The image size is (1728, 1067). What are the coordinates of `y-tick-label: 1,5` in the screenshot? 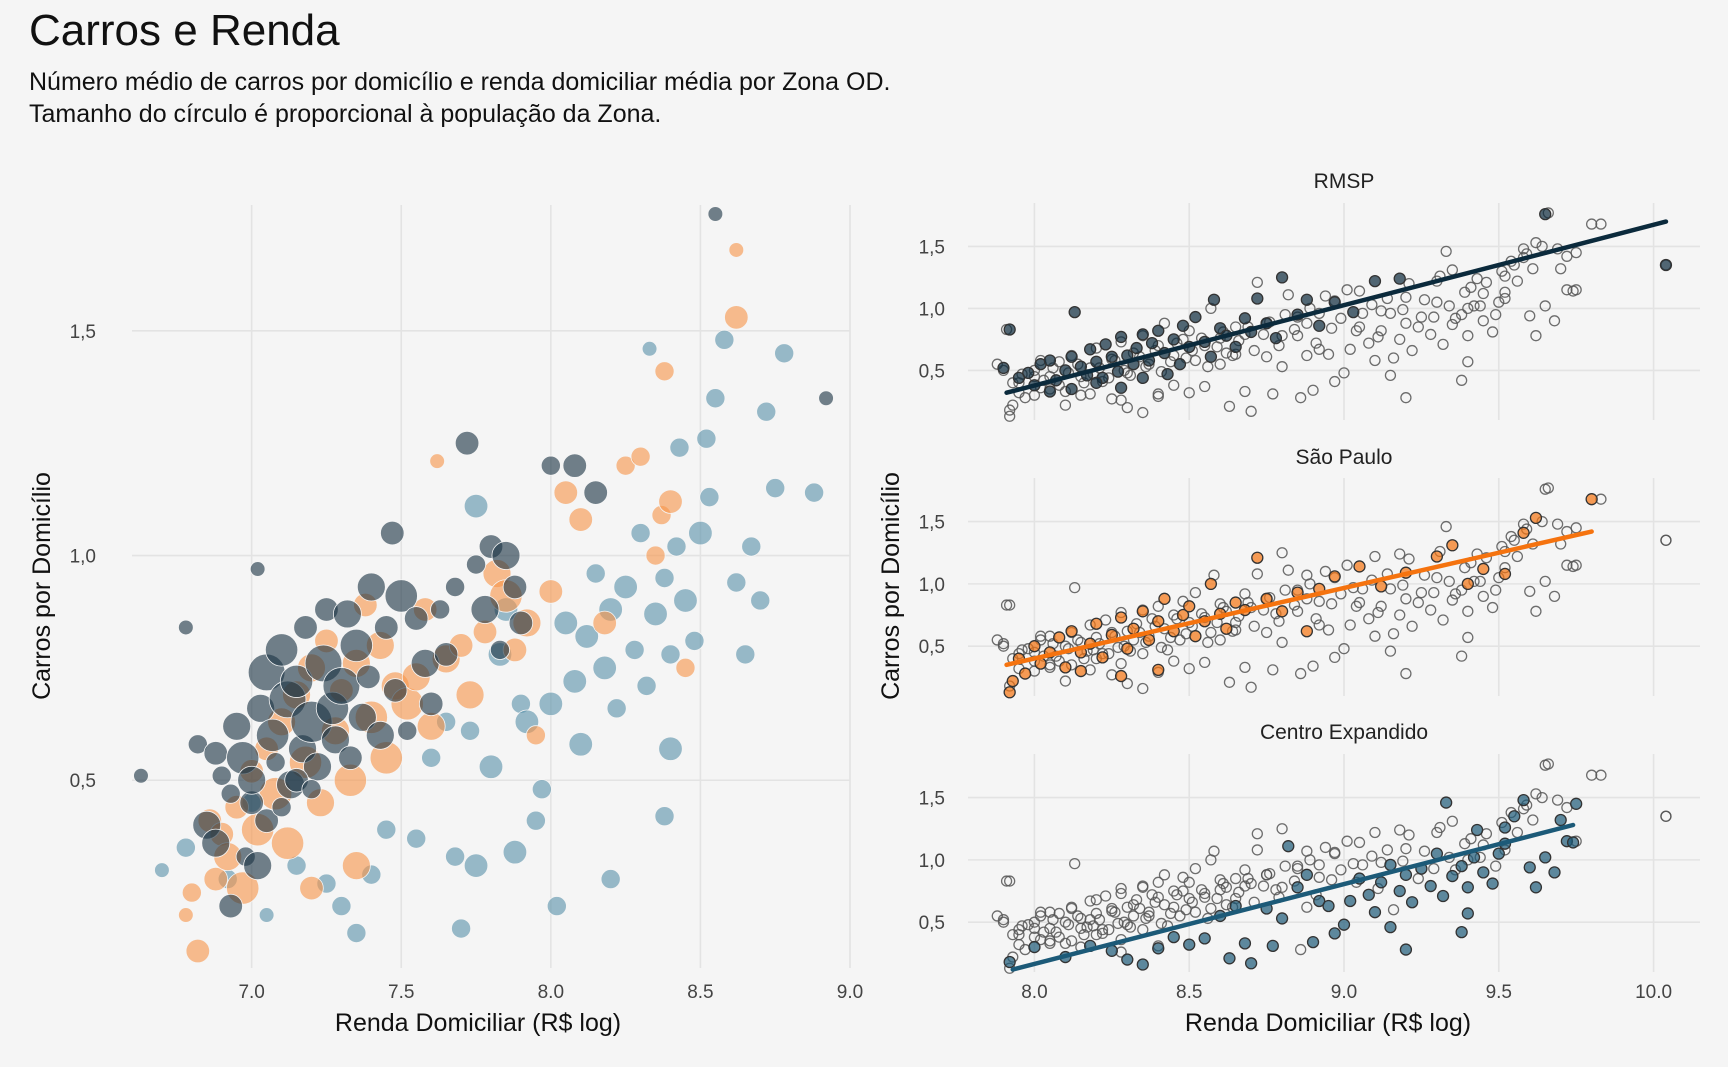 It's located at (83, 332).